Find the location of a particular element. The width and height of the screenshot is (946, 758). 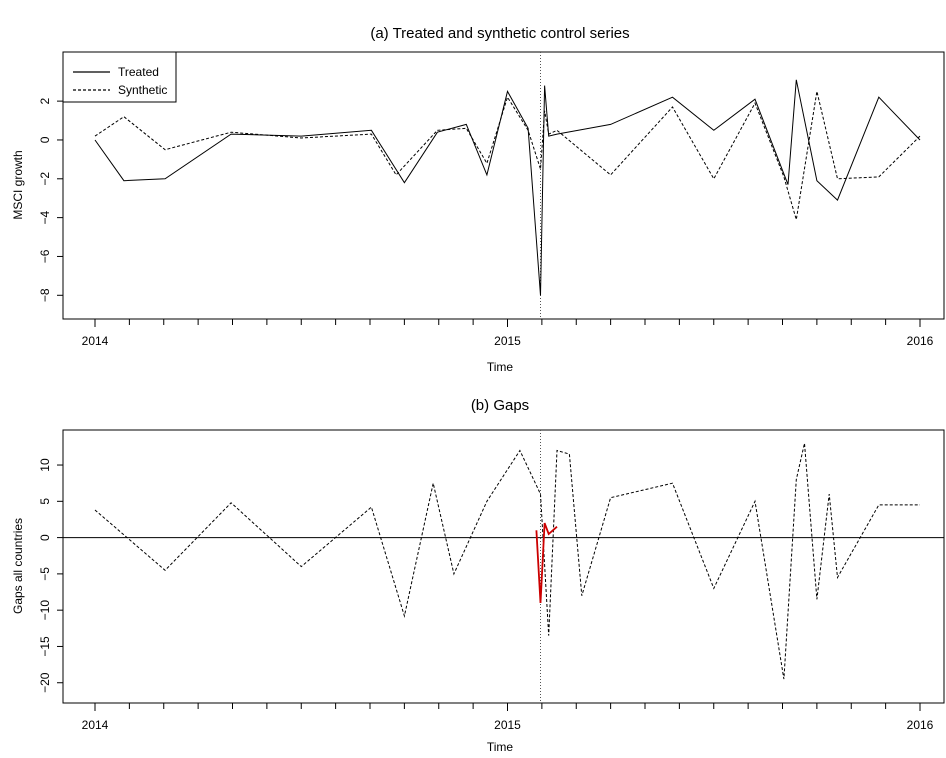

y-axis-label-a: MSCI growth is located at coordinates (18, 184).